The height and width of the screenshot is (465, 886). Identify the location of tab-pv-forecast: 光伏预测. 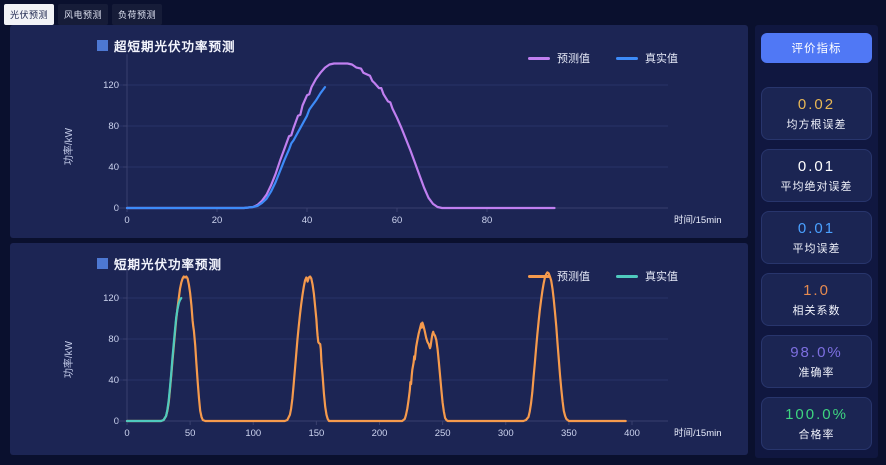
(29, 14).